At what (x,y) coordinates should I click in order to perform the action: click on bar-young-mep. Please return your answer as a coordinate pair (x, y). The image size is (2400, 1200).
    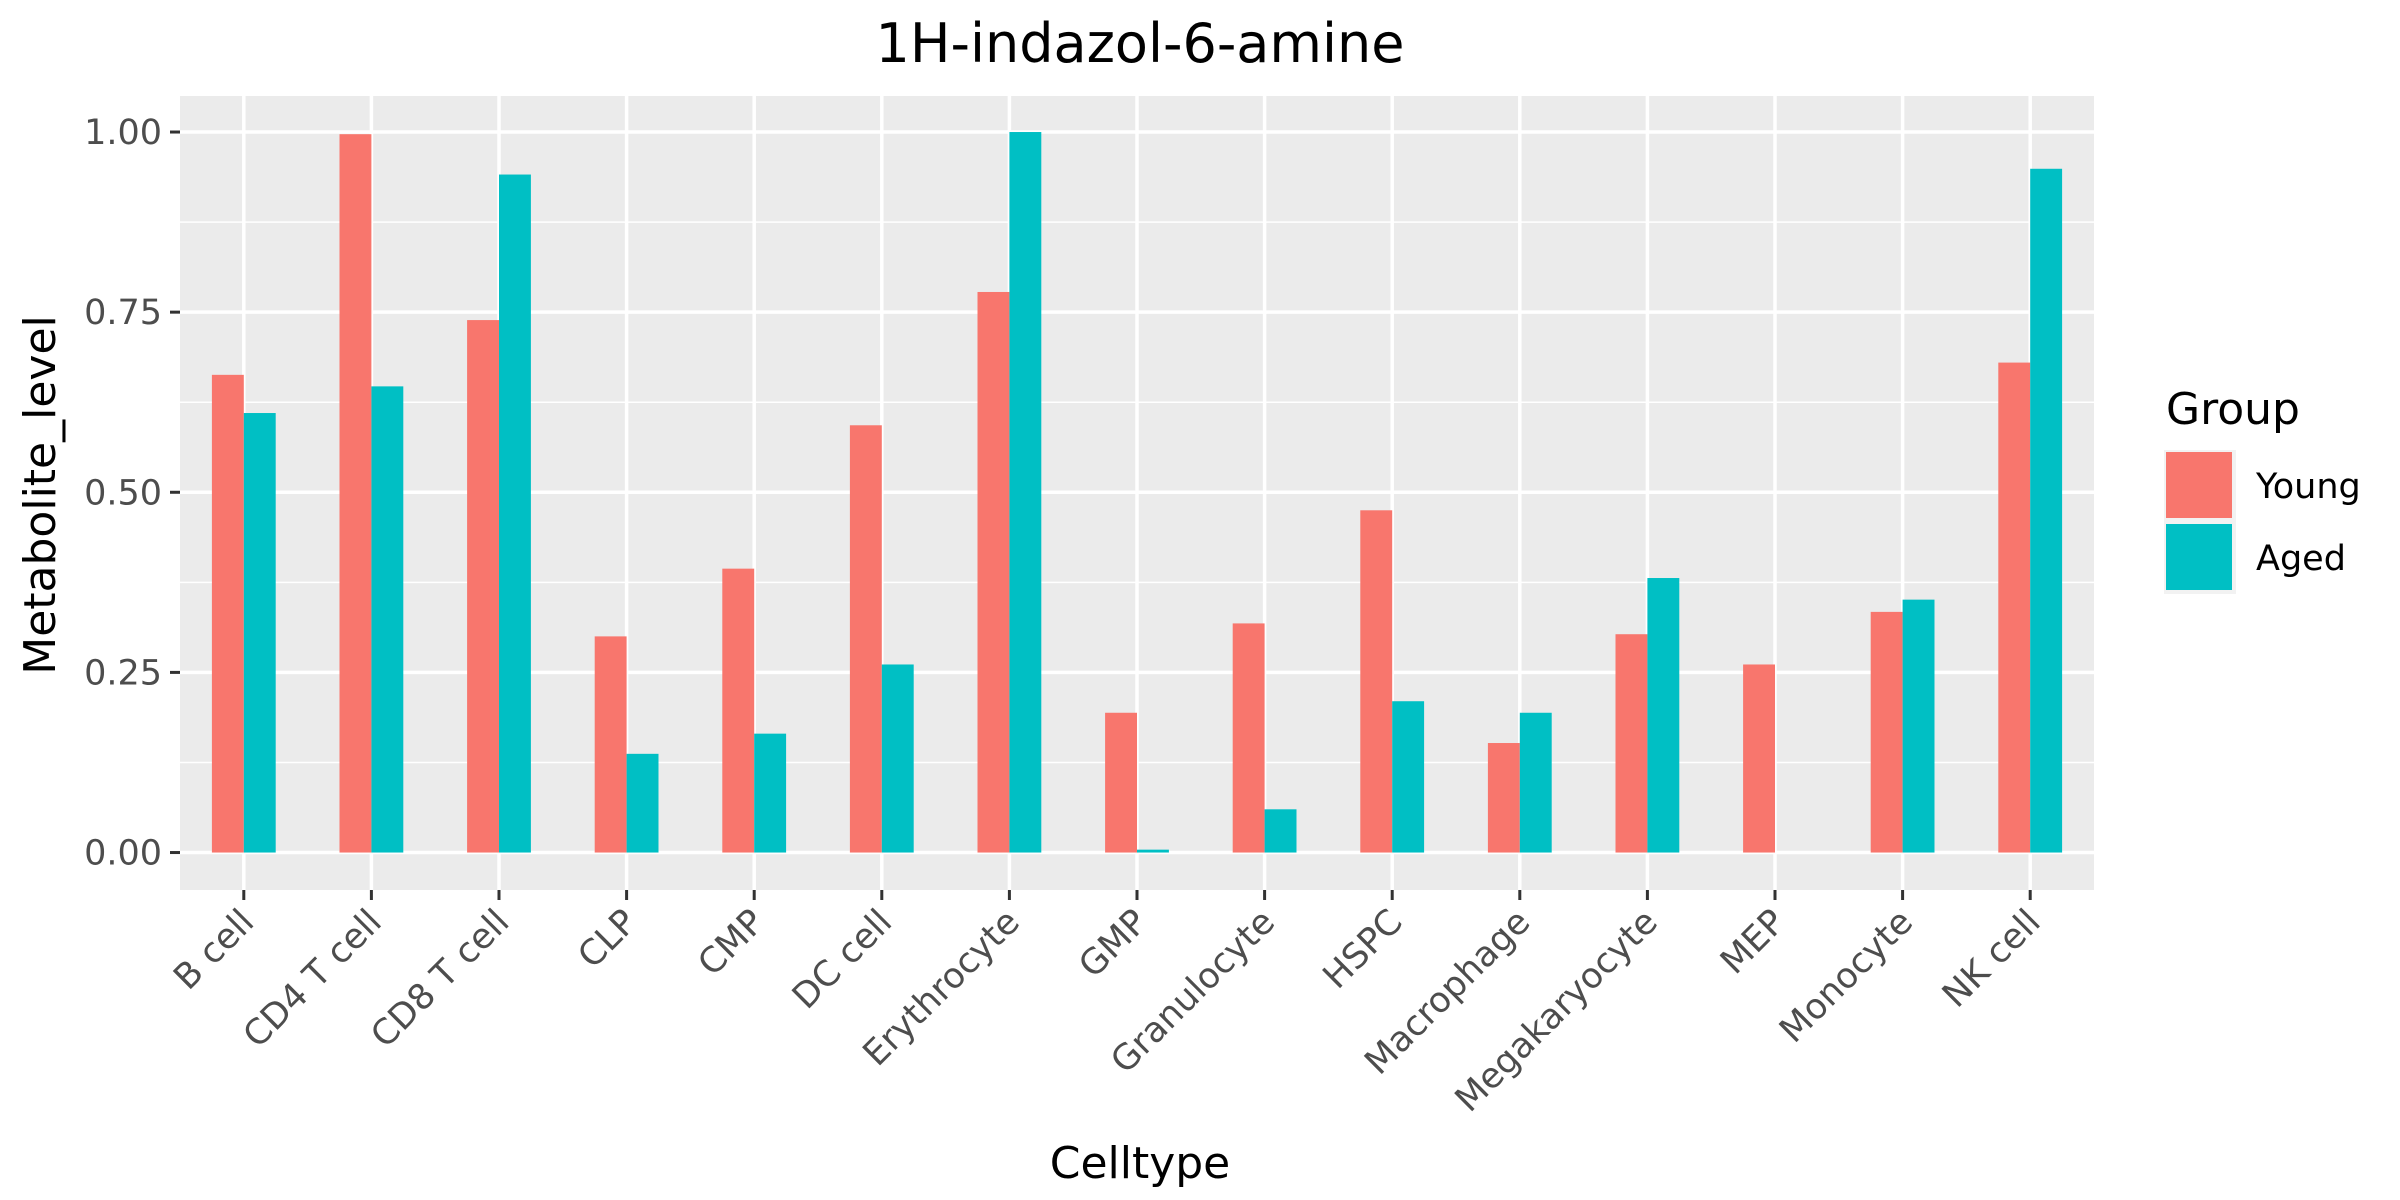
    Looking at the image, I should click on (1759, 758).